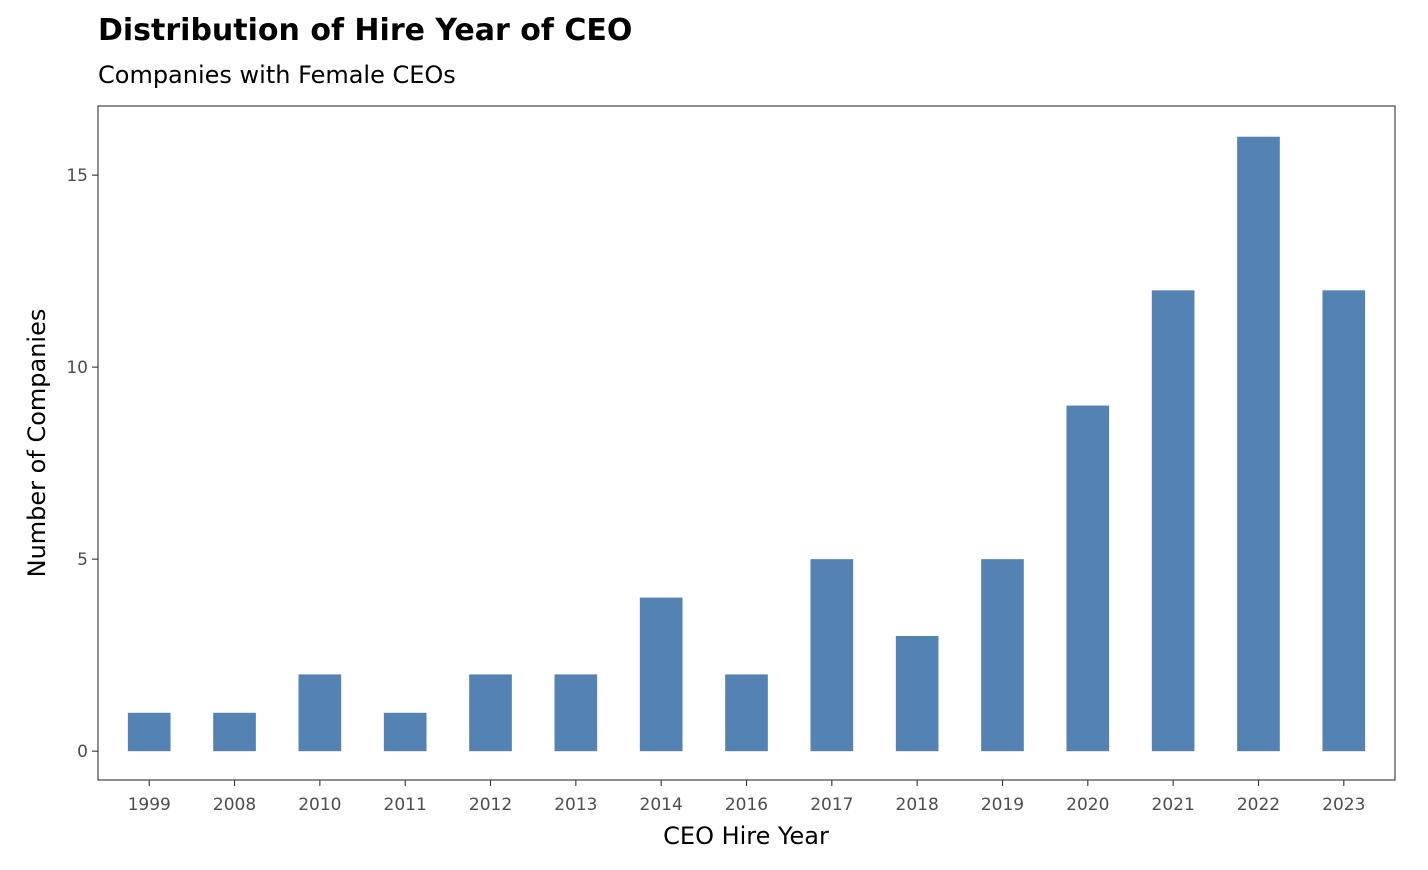 The width and height of the screenshot is (1428, 870). Describe the element at coordinates (1173, 805) in the screenshot. I see `x-tick-label-2021: 2021` at that location.